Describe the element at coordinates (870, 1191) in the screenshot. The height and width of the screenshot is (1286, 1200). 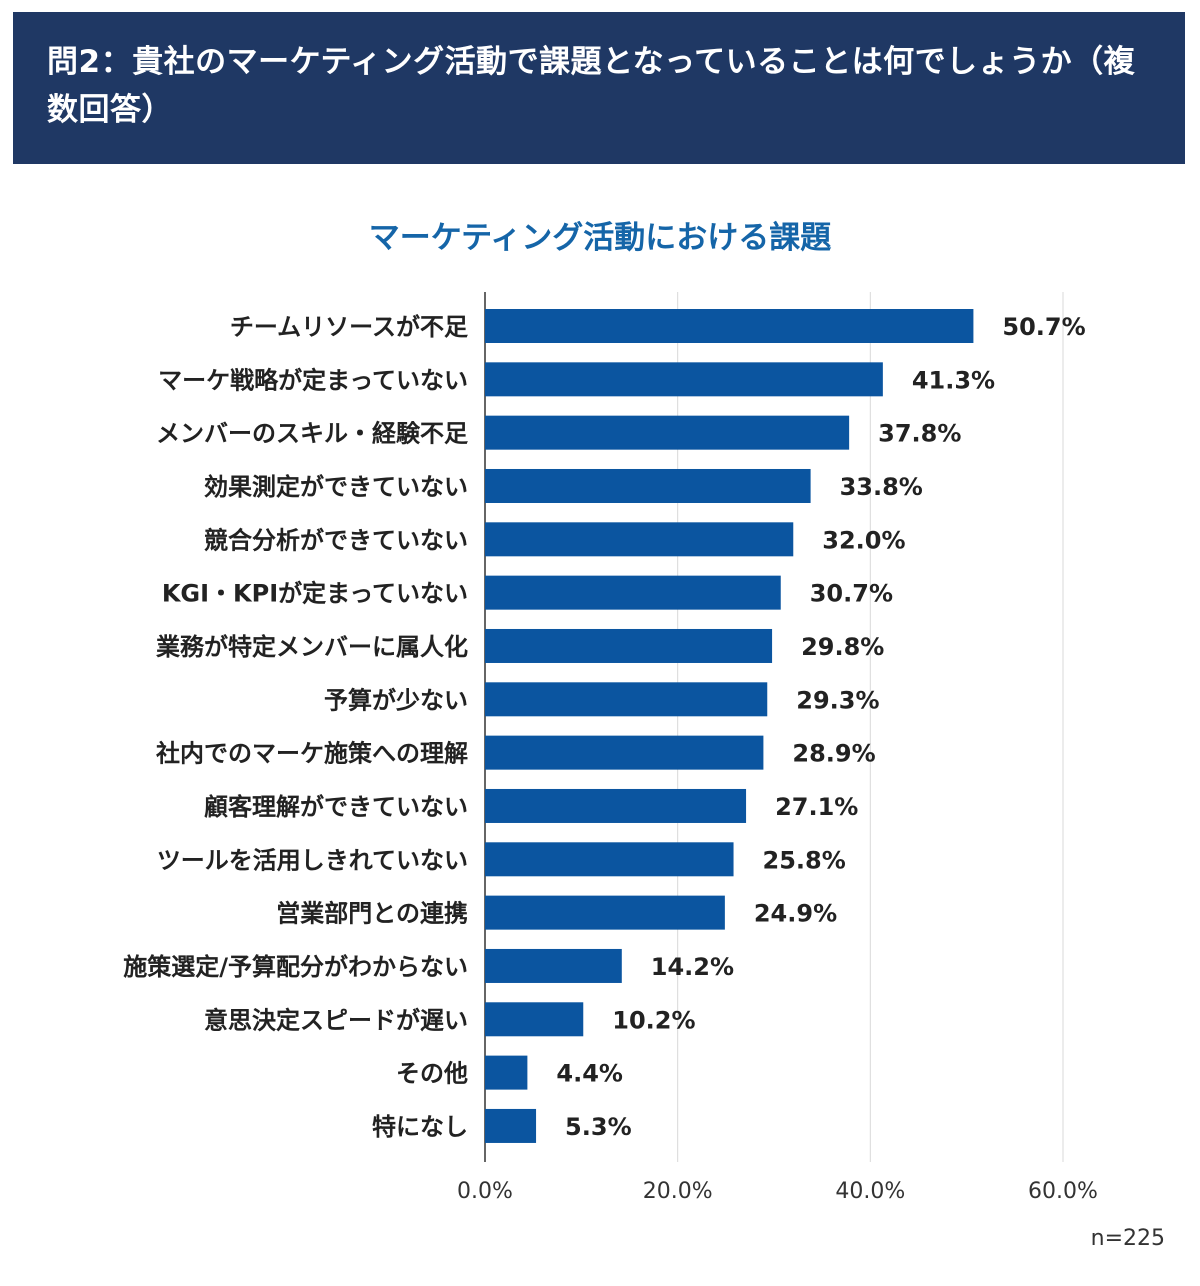
I see `x-tick-label: 40.0%` at that location.